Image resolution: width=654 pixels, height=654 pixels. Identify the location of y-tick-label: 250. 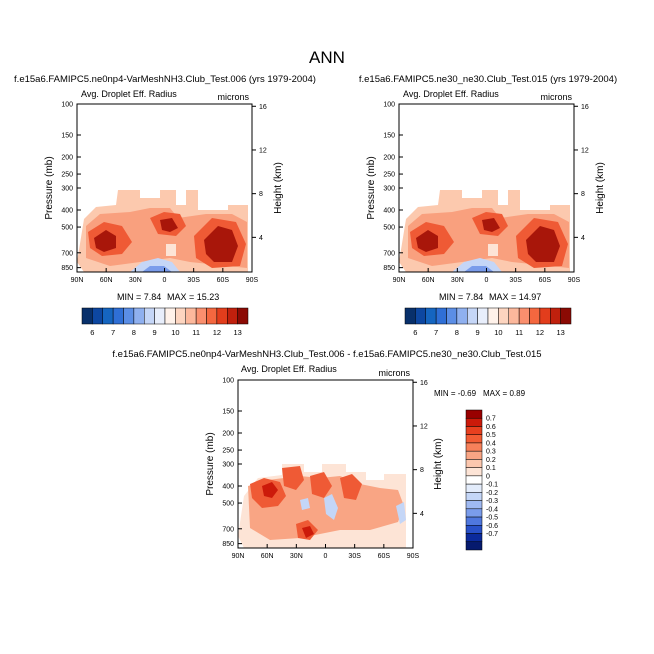
(389, 175).